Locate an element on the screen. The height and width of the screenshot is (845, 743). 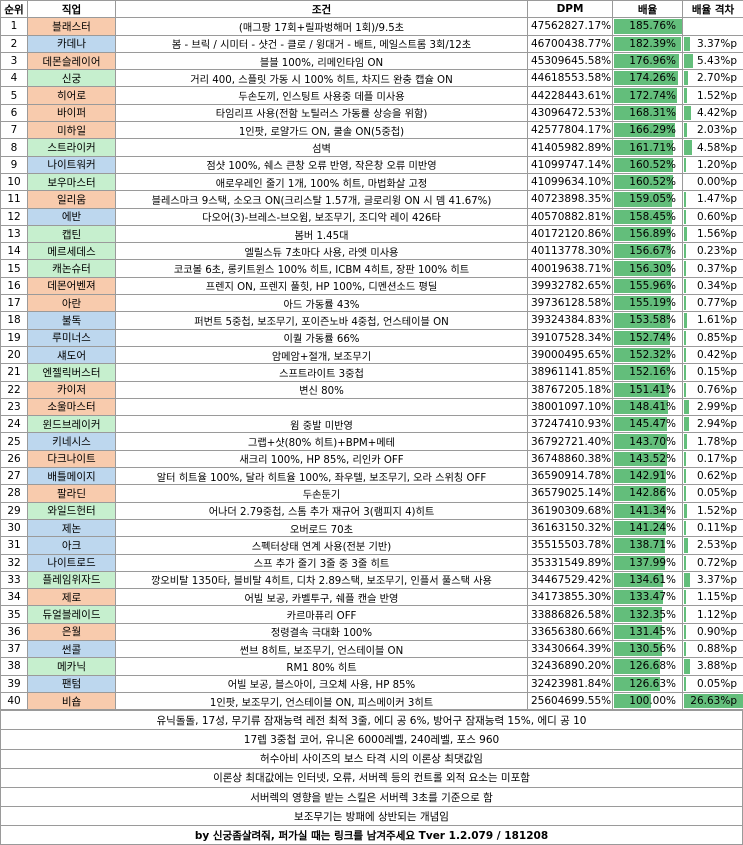
condition-cell: 스프 추가 줄기 3줄 중 3줄 히트 is located at coordinates (322, 562).